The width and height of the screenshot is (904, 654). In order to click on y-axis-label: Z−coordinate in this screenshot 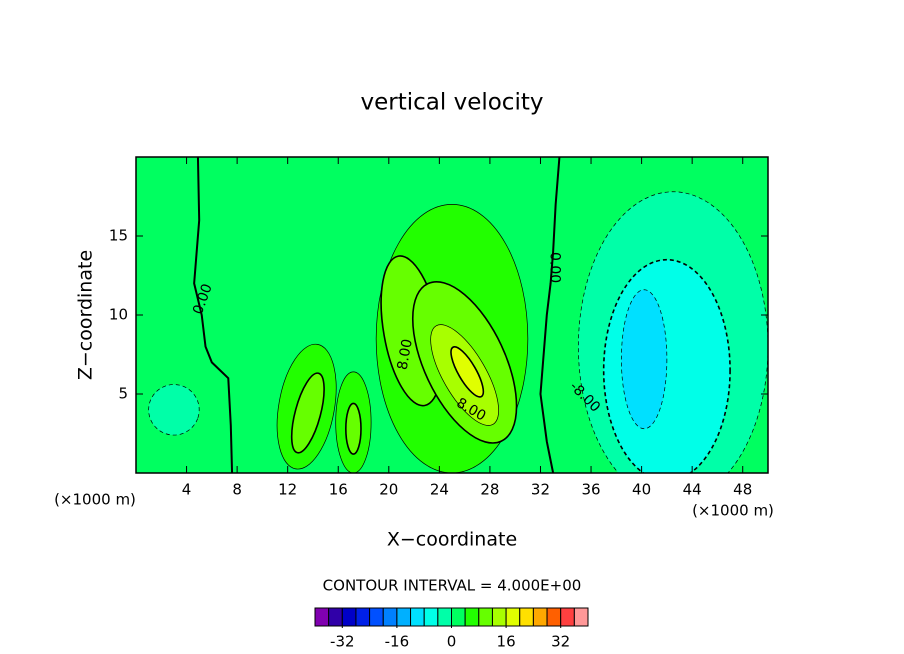, I will do `click(86, 315)`.